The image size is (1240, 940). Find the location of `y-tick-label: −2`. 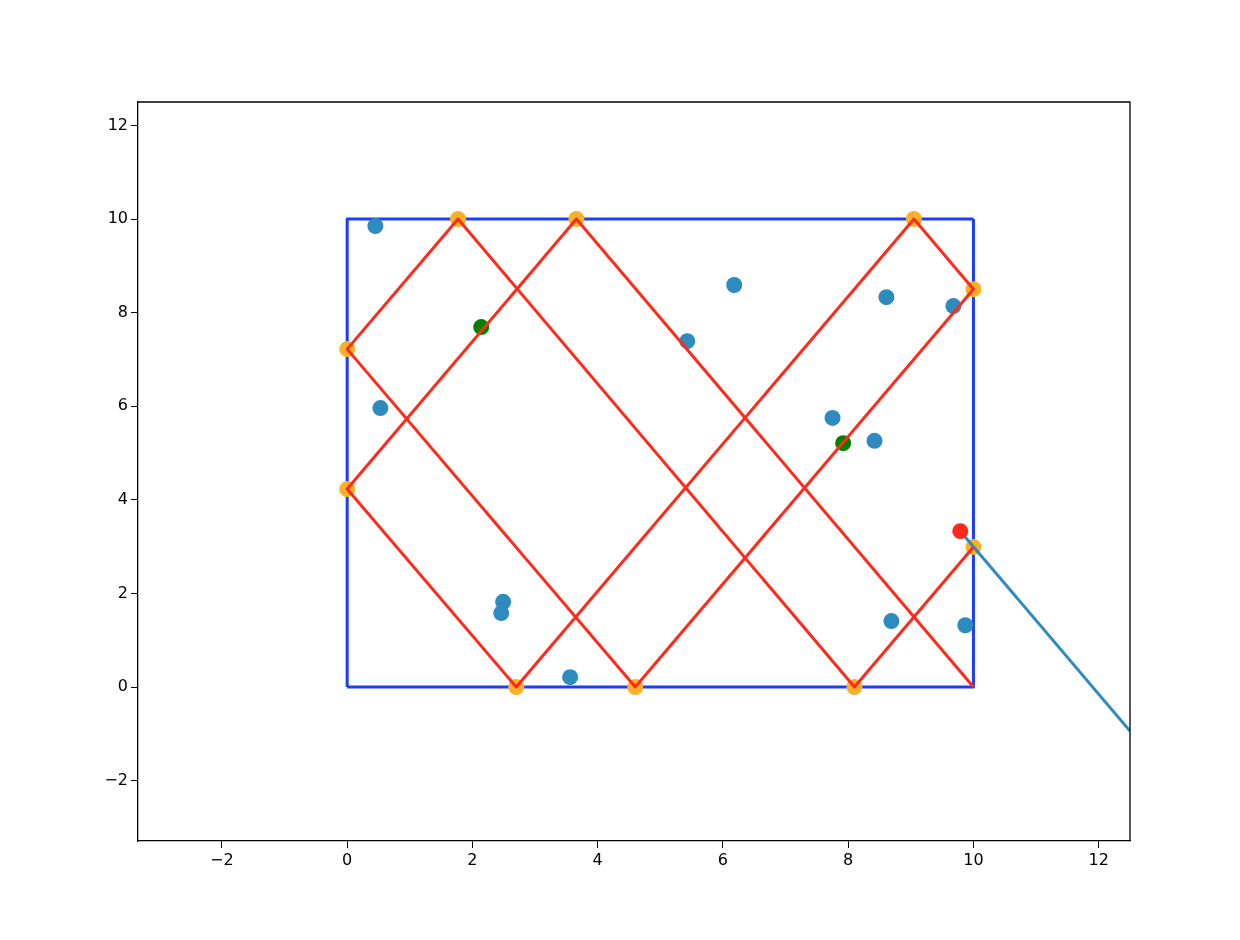

y-tick-label: −2 is located at coordinates (116, 779).